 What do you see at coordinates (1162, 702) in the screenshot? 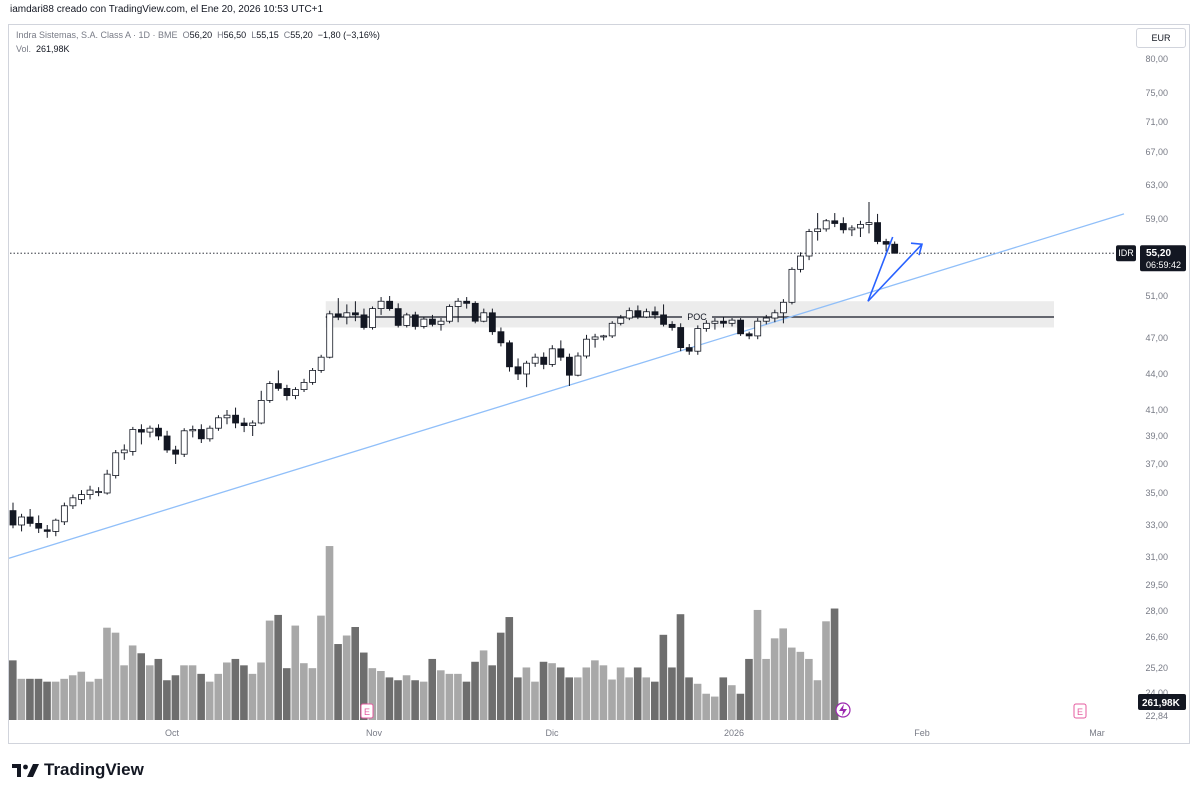
I see `volume-tag-bg` at bounding box center [1162, 702].